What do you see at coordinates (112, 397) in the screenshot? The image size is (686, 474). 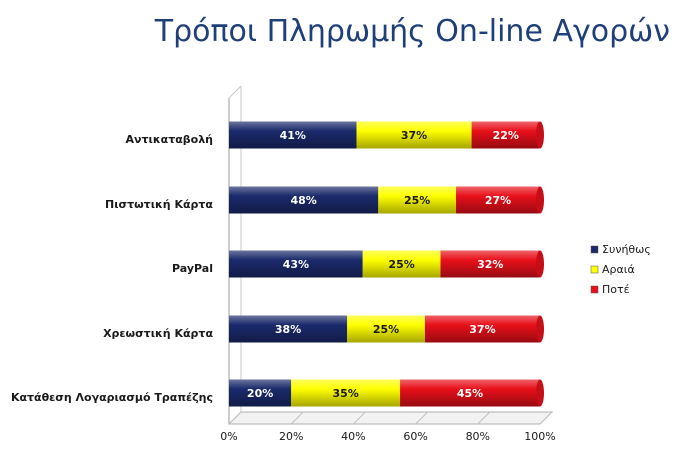 I see `category-label: Κατάθεση Λογαριασμό Τραπέζης` at bounding box center [112, 397].